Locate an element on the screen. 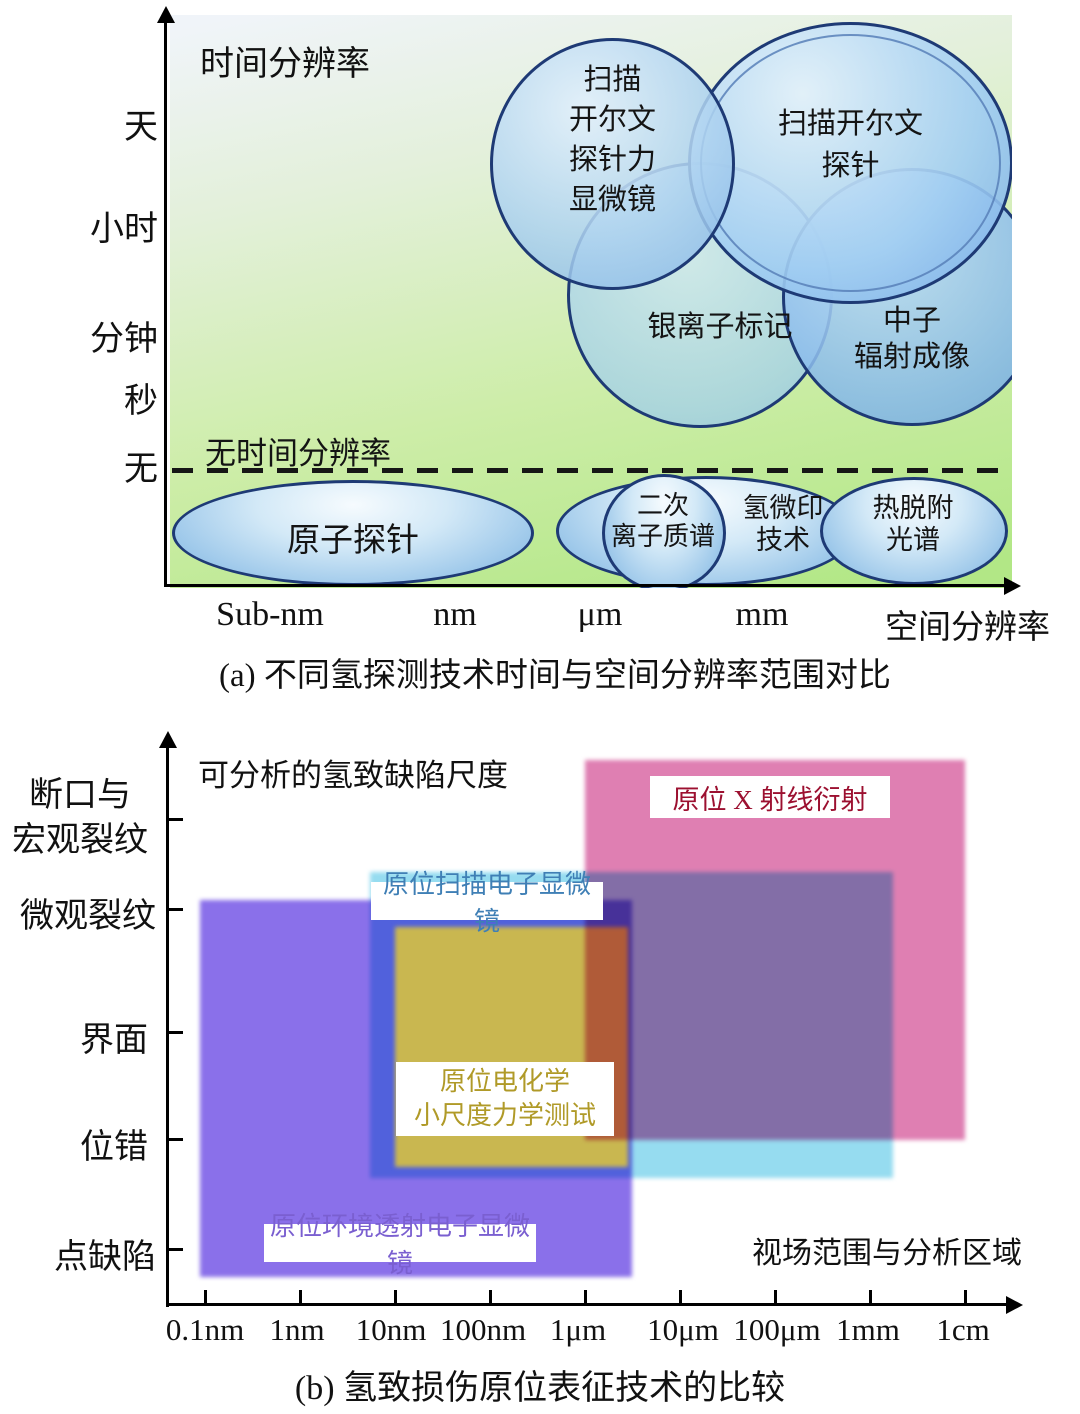 Image resolution: width=1080 pixels, height=1414 pixels. x-axis-title-b: 视场范围与分析区域 is located at coordinates (887, 1253).